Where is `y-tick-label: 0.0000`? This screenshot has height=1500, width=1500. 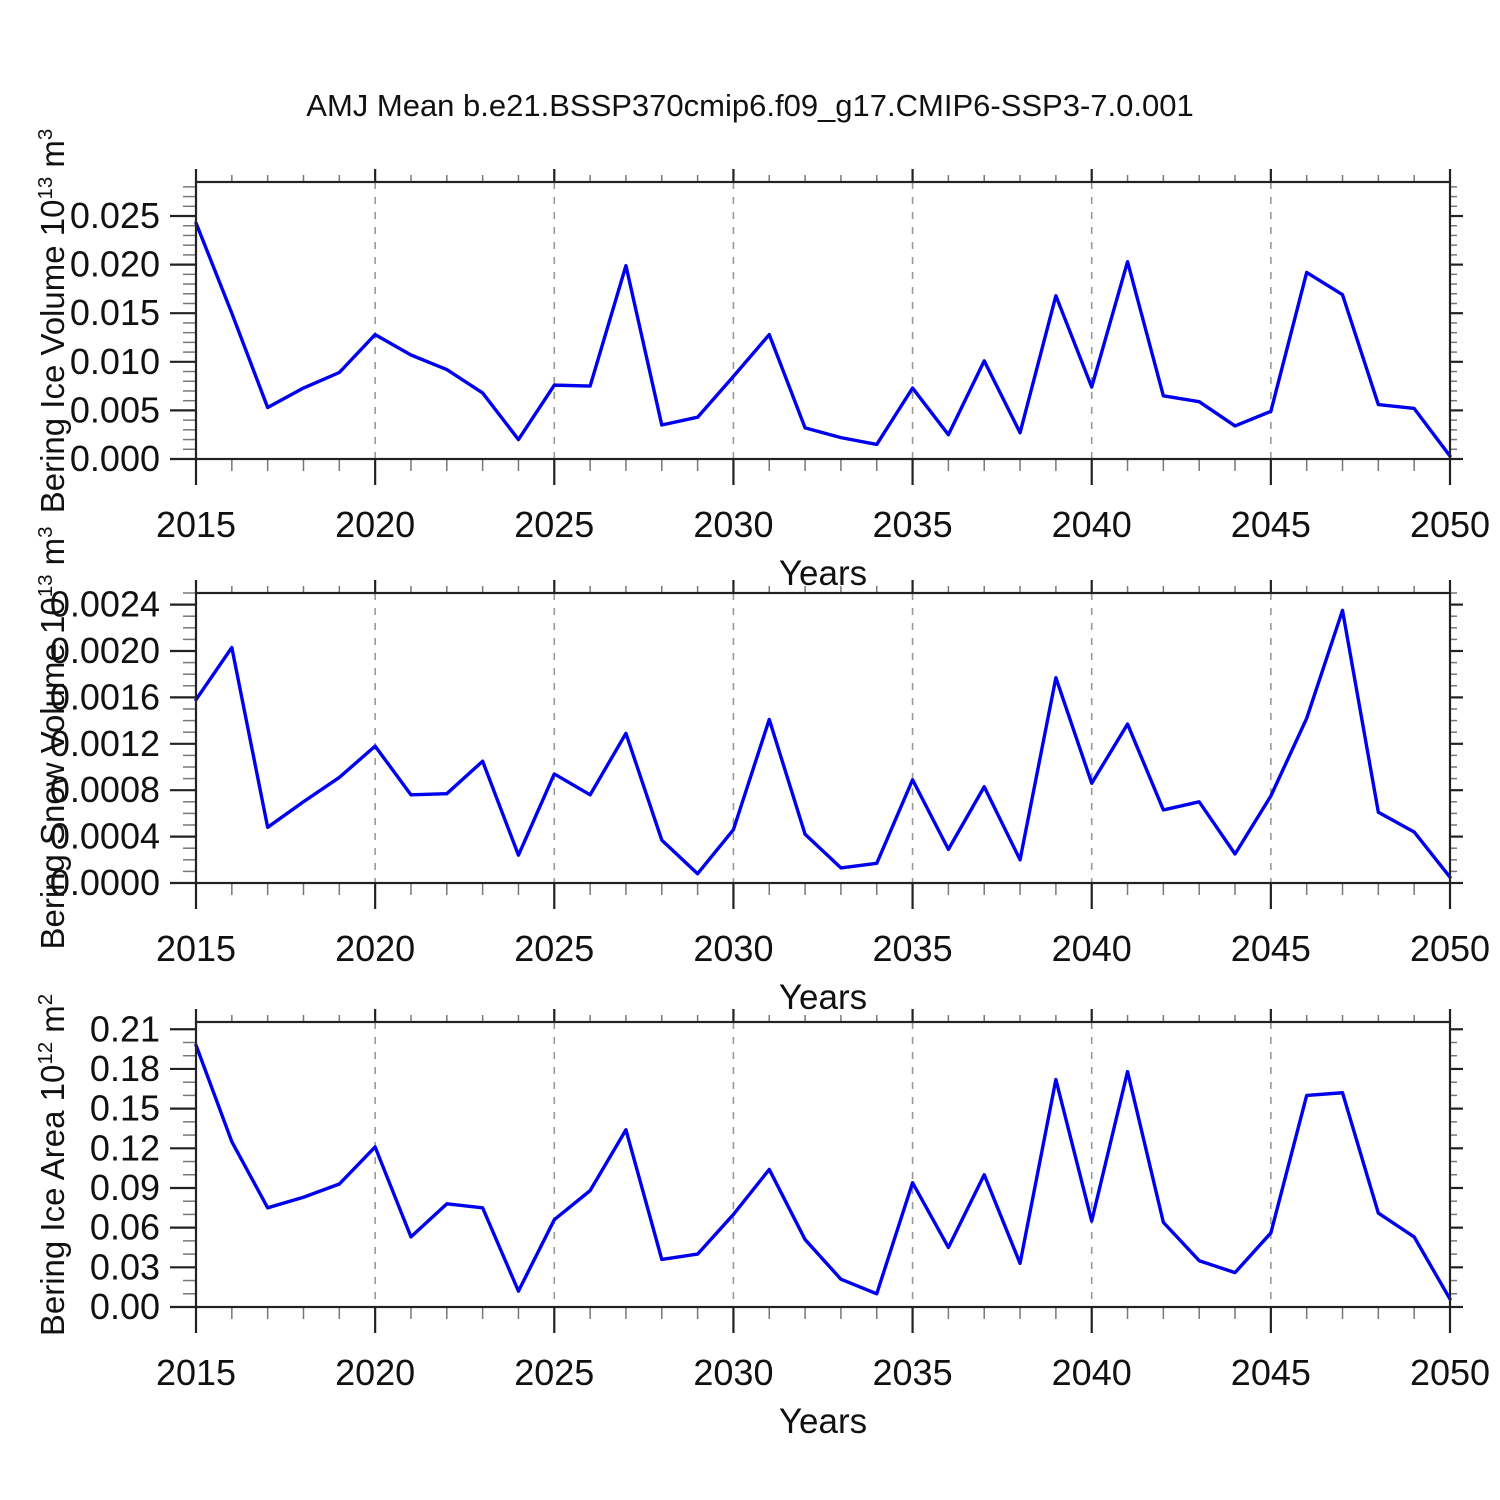
y-tick-label: 0.0000 is located at coordinates (105, 882).